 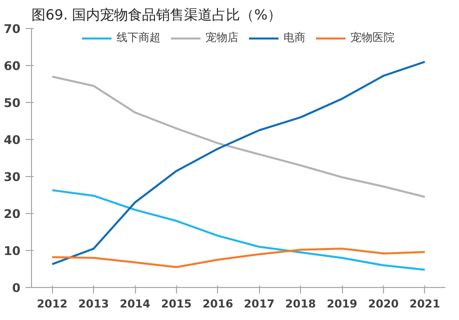 What do you see at coordinates (93, 304) in the screenshot?
I see `x-tick-label: 2013` at bounding box center [93, 304].